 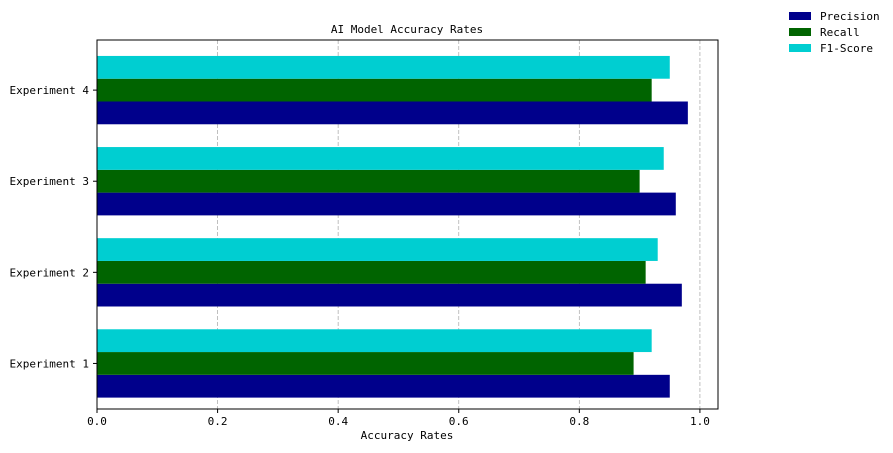 What do you see at coordinates (49, 363) in the screenshot?
I see `y-tick-label: Experiment 1` at bounding box center [49, 363].